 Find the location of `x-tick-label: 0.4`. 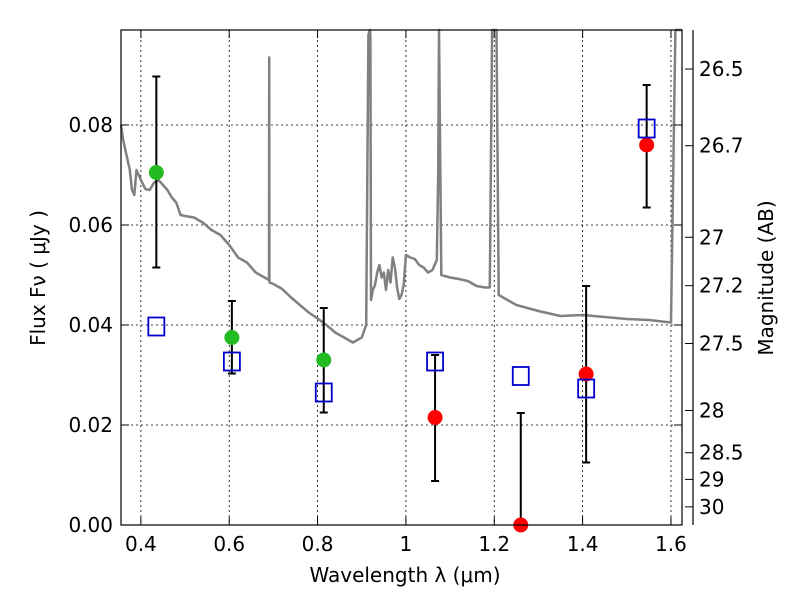

x-tick-label: 0.4 is located at coordinates (141, 544).